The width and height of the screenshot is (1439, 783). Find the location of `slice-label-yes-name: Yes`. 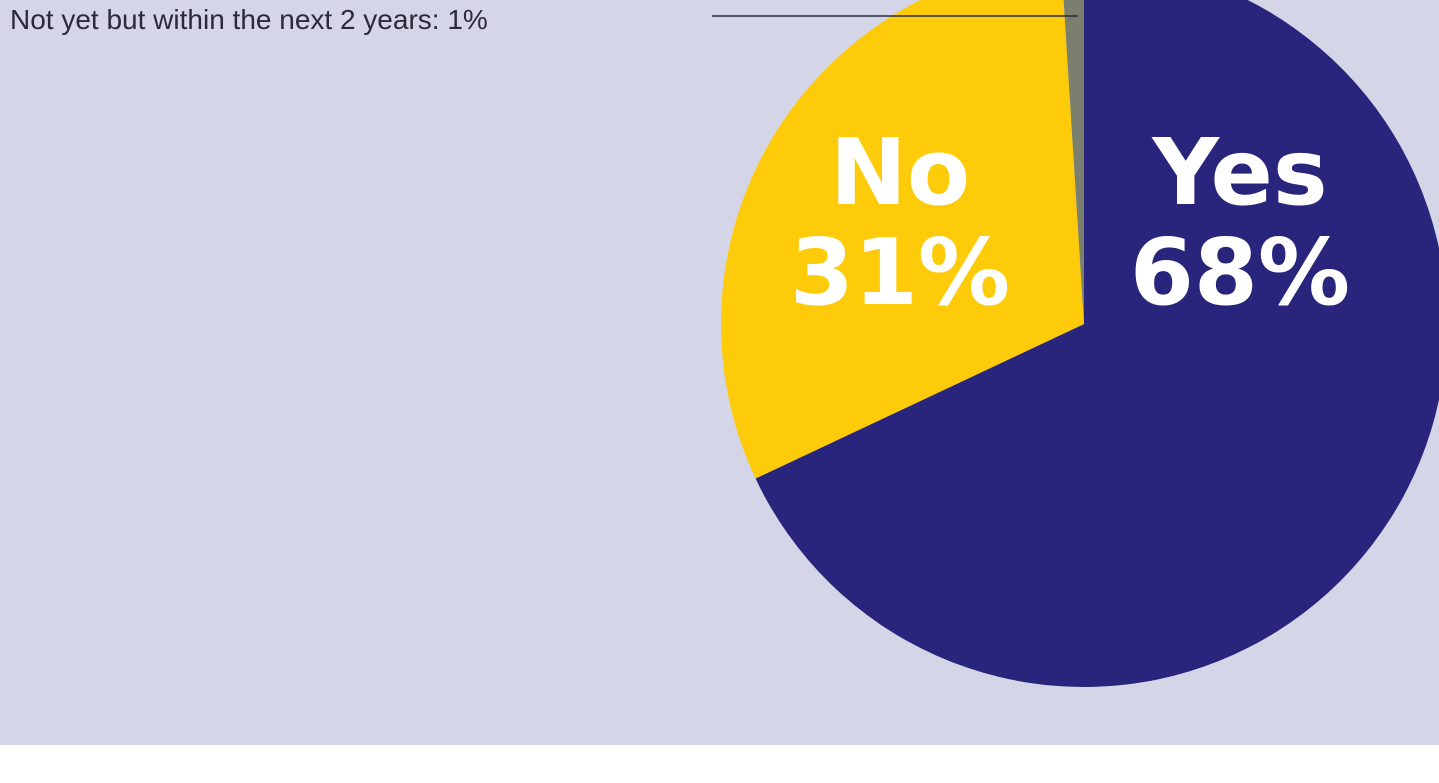

slice-label-yes-name: Yes is located at coordinates (1239, 172).